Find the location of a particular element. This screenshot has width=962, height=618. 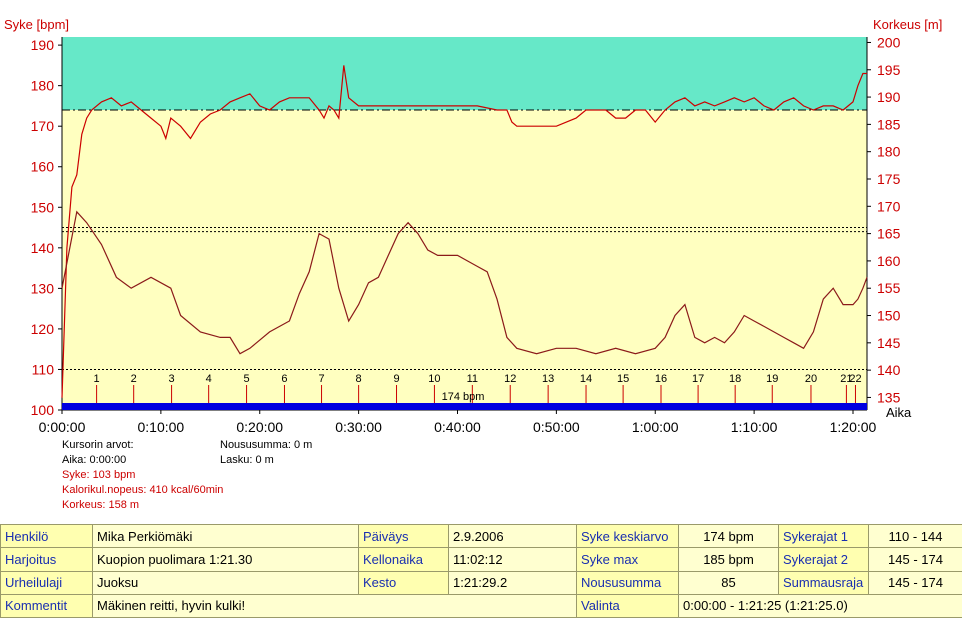

left-tick-label-180: 180 is located at coordinates (43, 86).